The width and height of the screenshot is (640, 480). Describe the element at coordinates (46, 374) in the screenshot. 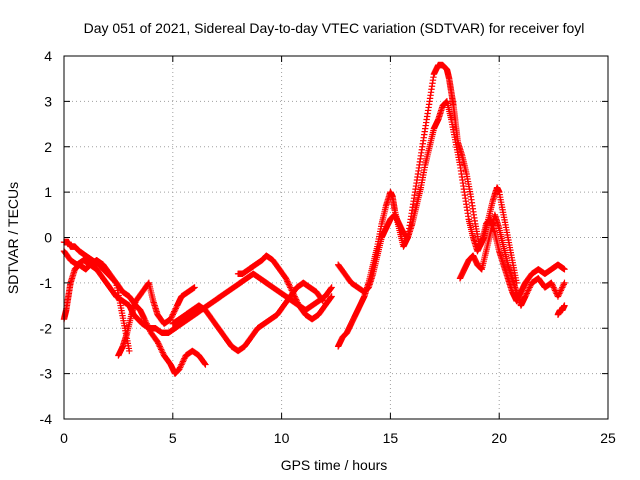

I see `y-tick-label: -3` at that location.